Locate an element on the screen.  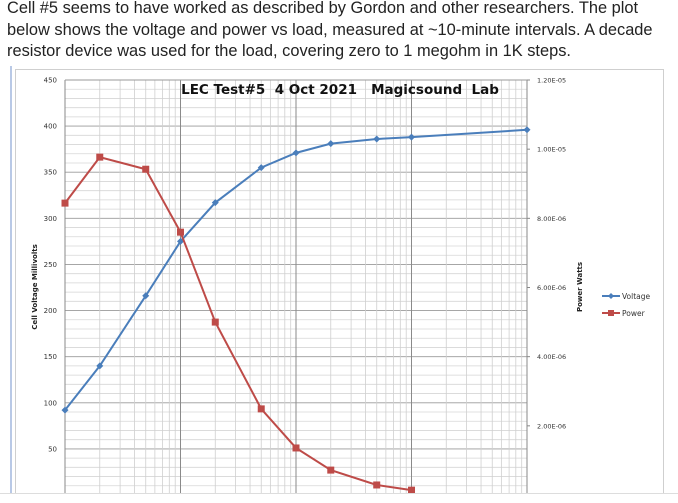
y-tick-label: 50 is located at coordinates (52, 449).